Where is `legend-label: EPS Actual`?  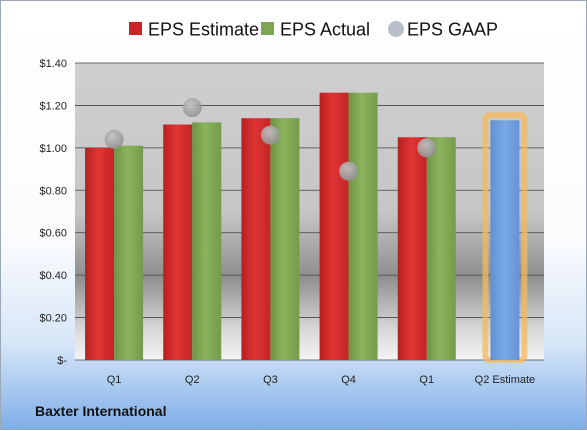 legend-label: EPS Actual is located at coordinates (325, 30).